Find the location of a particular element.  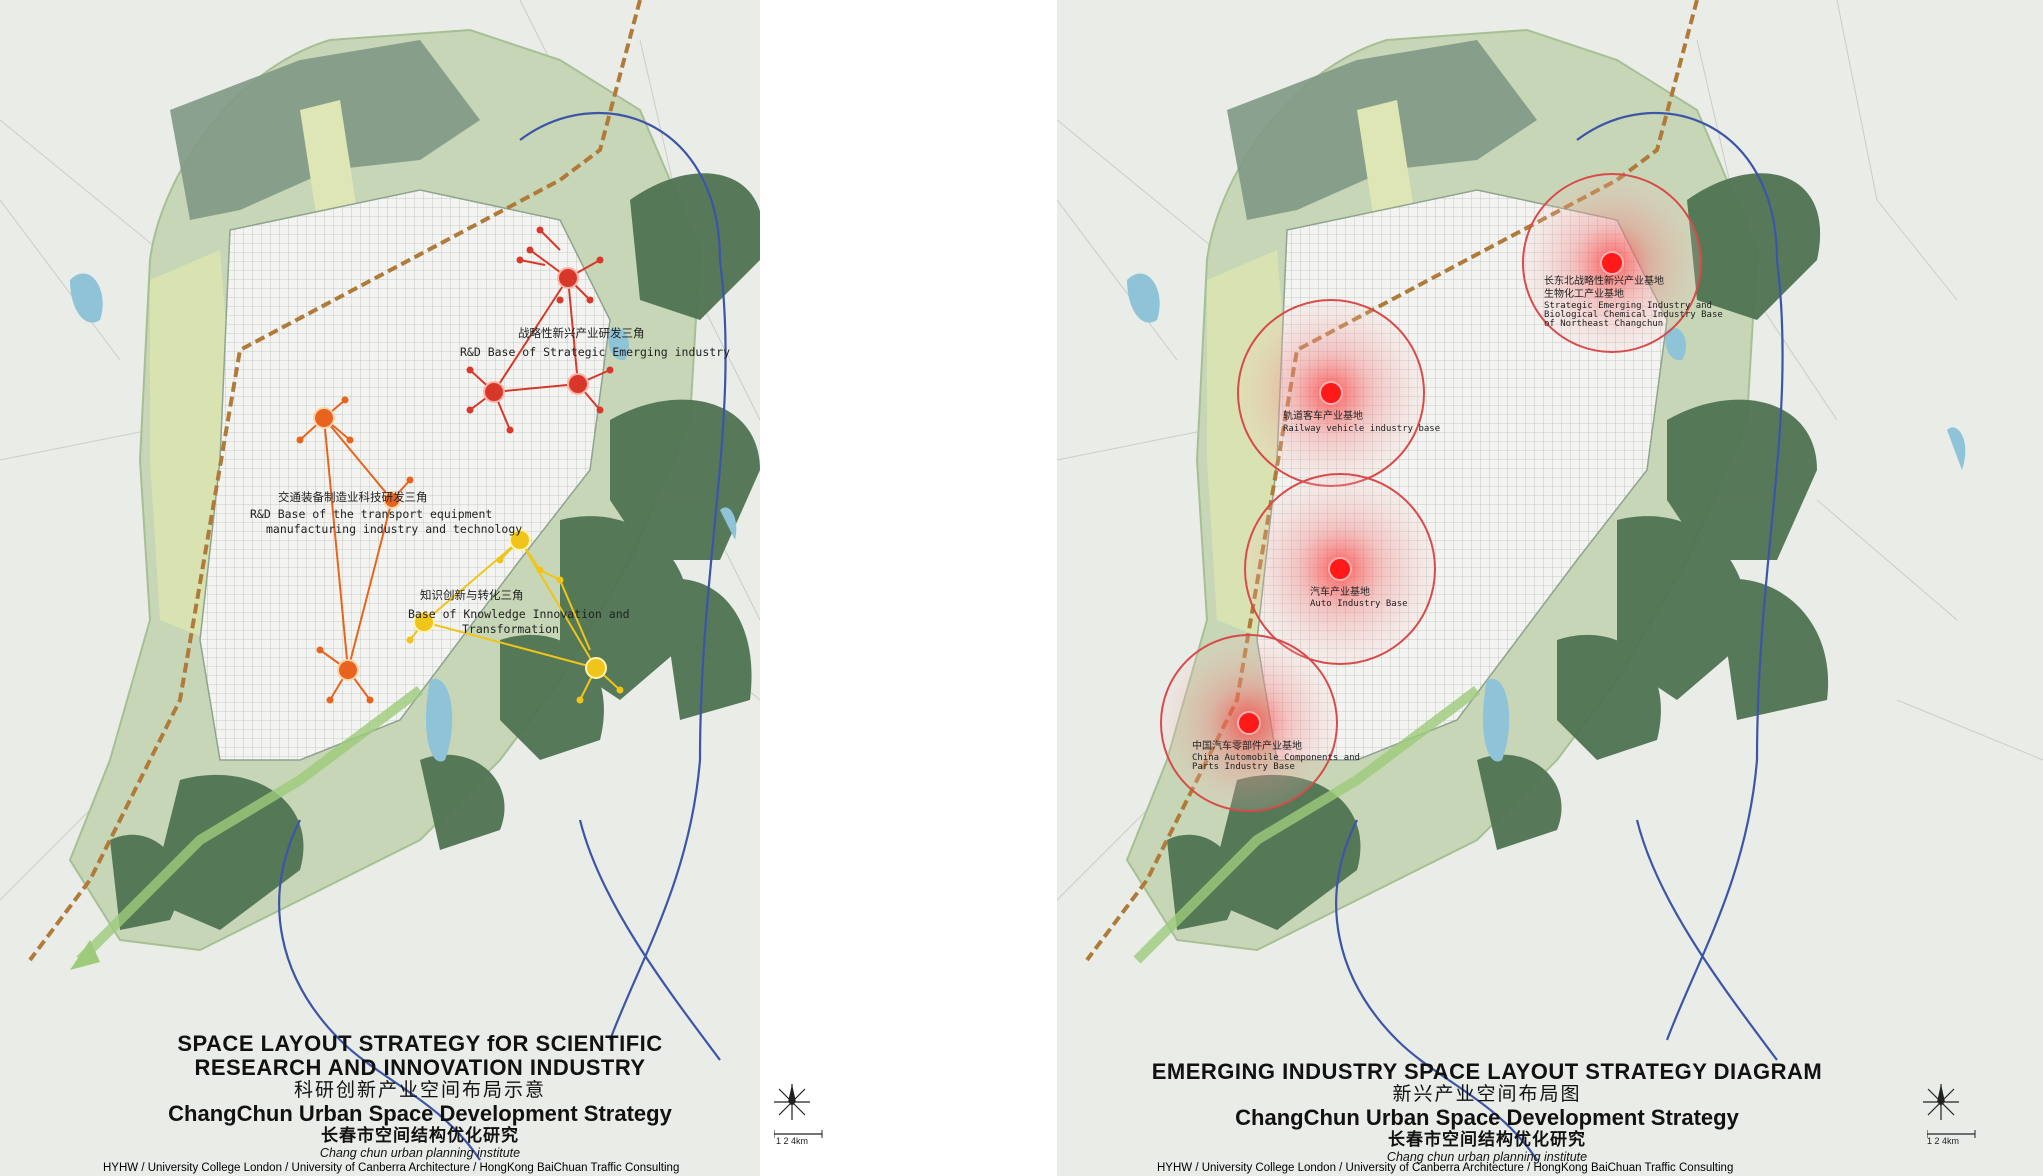

base3-label-en: Auto Industry Base is located at coordinates (1359, 604).